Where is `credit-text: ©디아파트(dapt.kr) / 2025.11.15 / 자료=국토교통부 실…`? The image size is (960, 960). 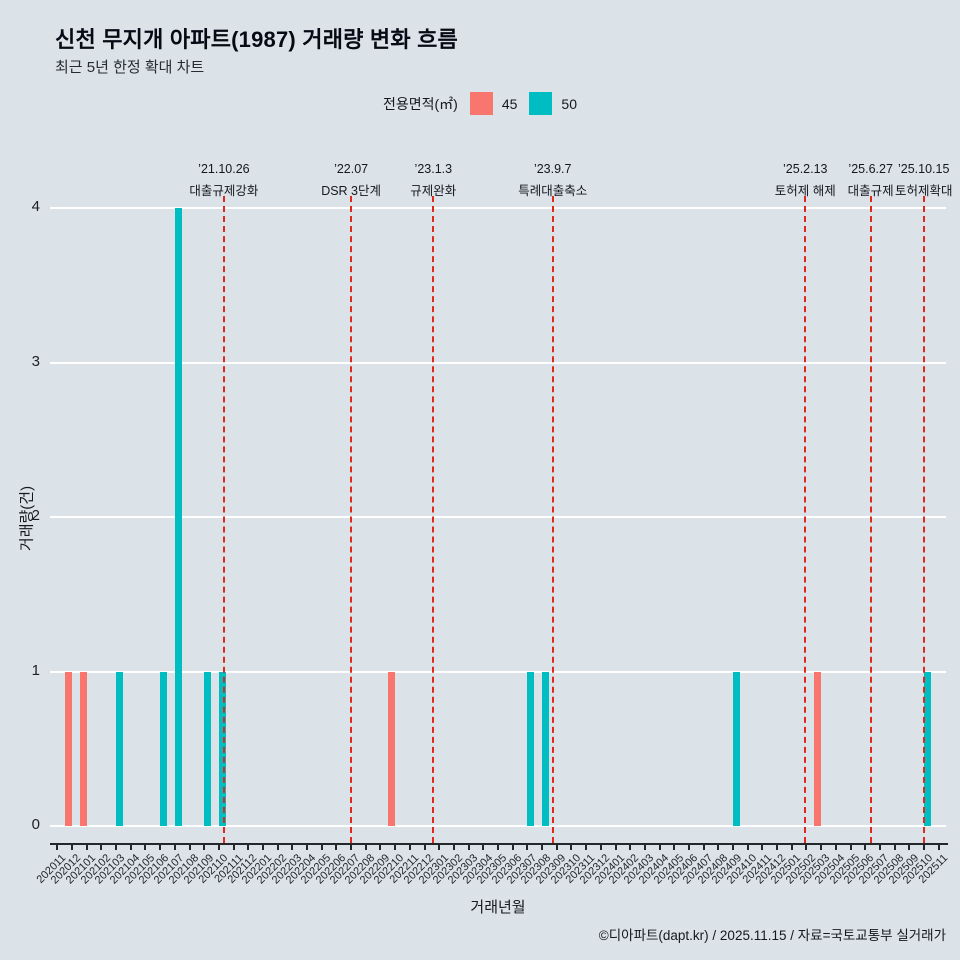 credit-text: ©디아파트(dapt.kr) / 2025.11.15 / 자료=국토교통부 실… is located at coordinates (772, 935).